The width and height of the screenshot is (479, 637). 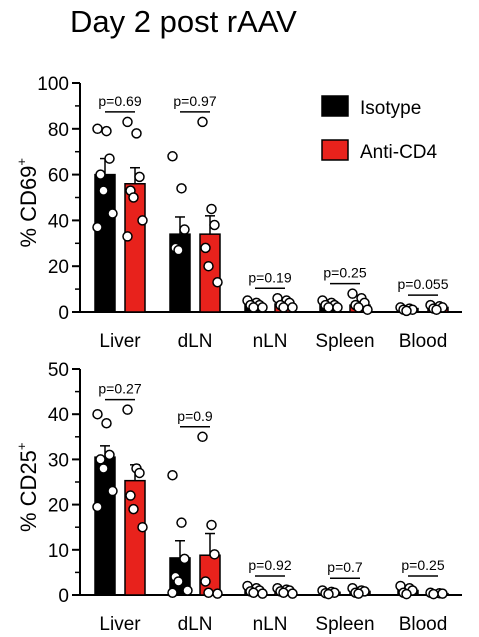 I want to click on p-value-label: p=0.97, so click(x=194, y=101).